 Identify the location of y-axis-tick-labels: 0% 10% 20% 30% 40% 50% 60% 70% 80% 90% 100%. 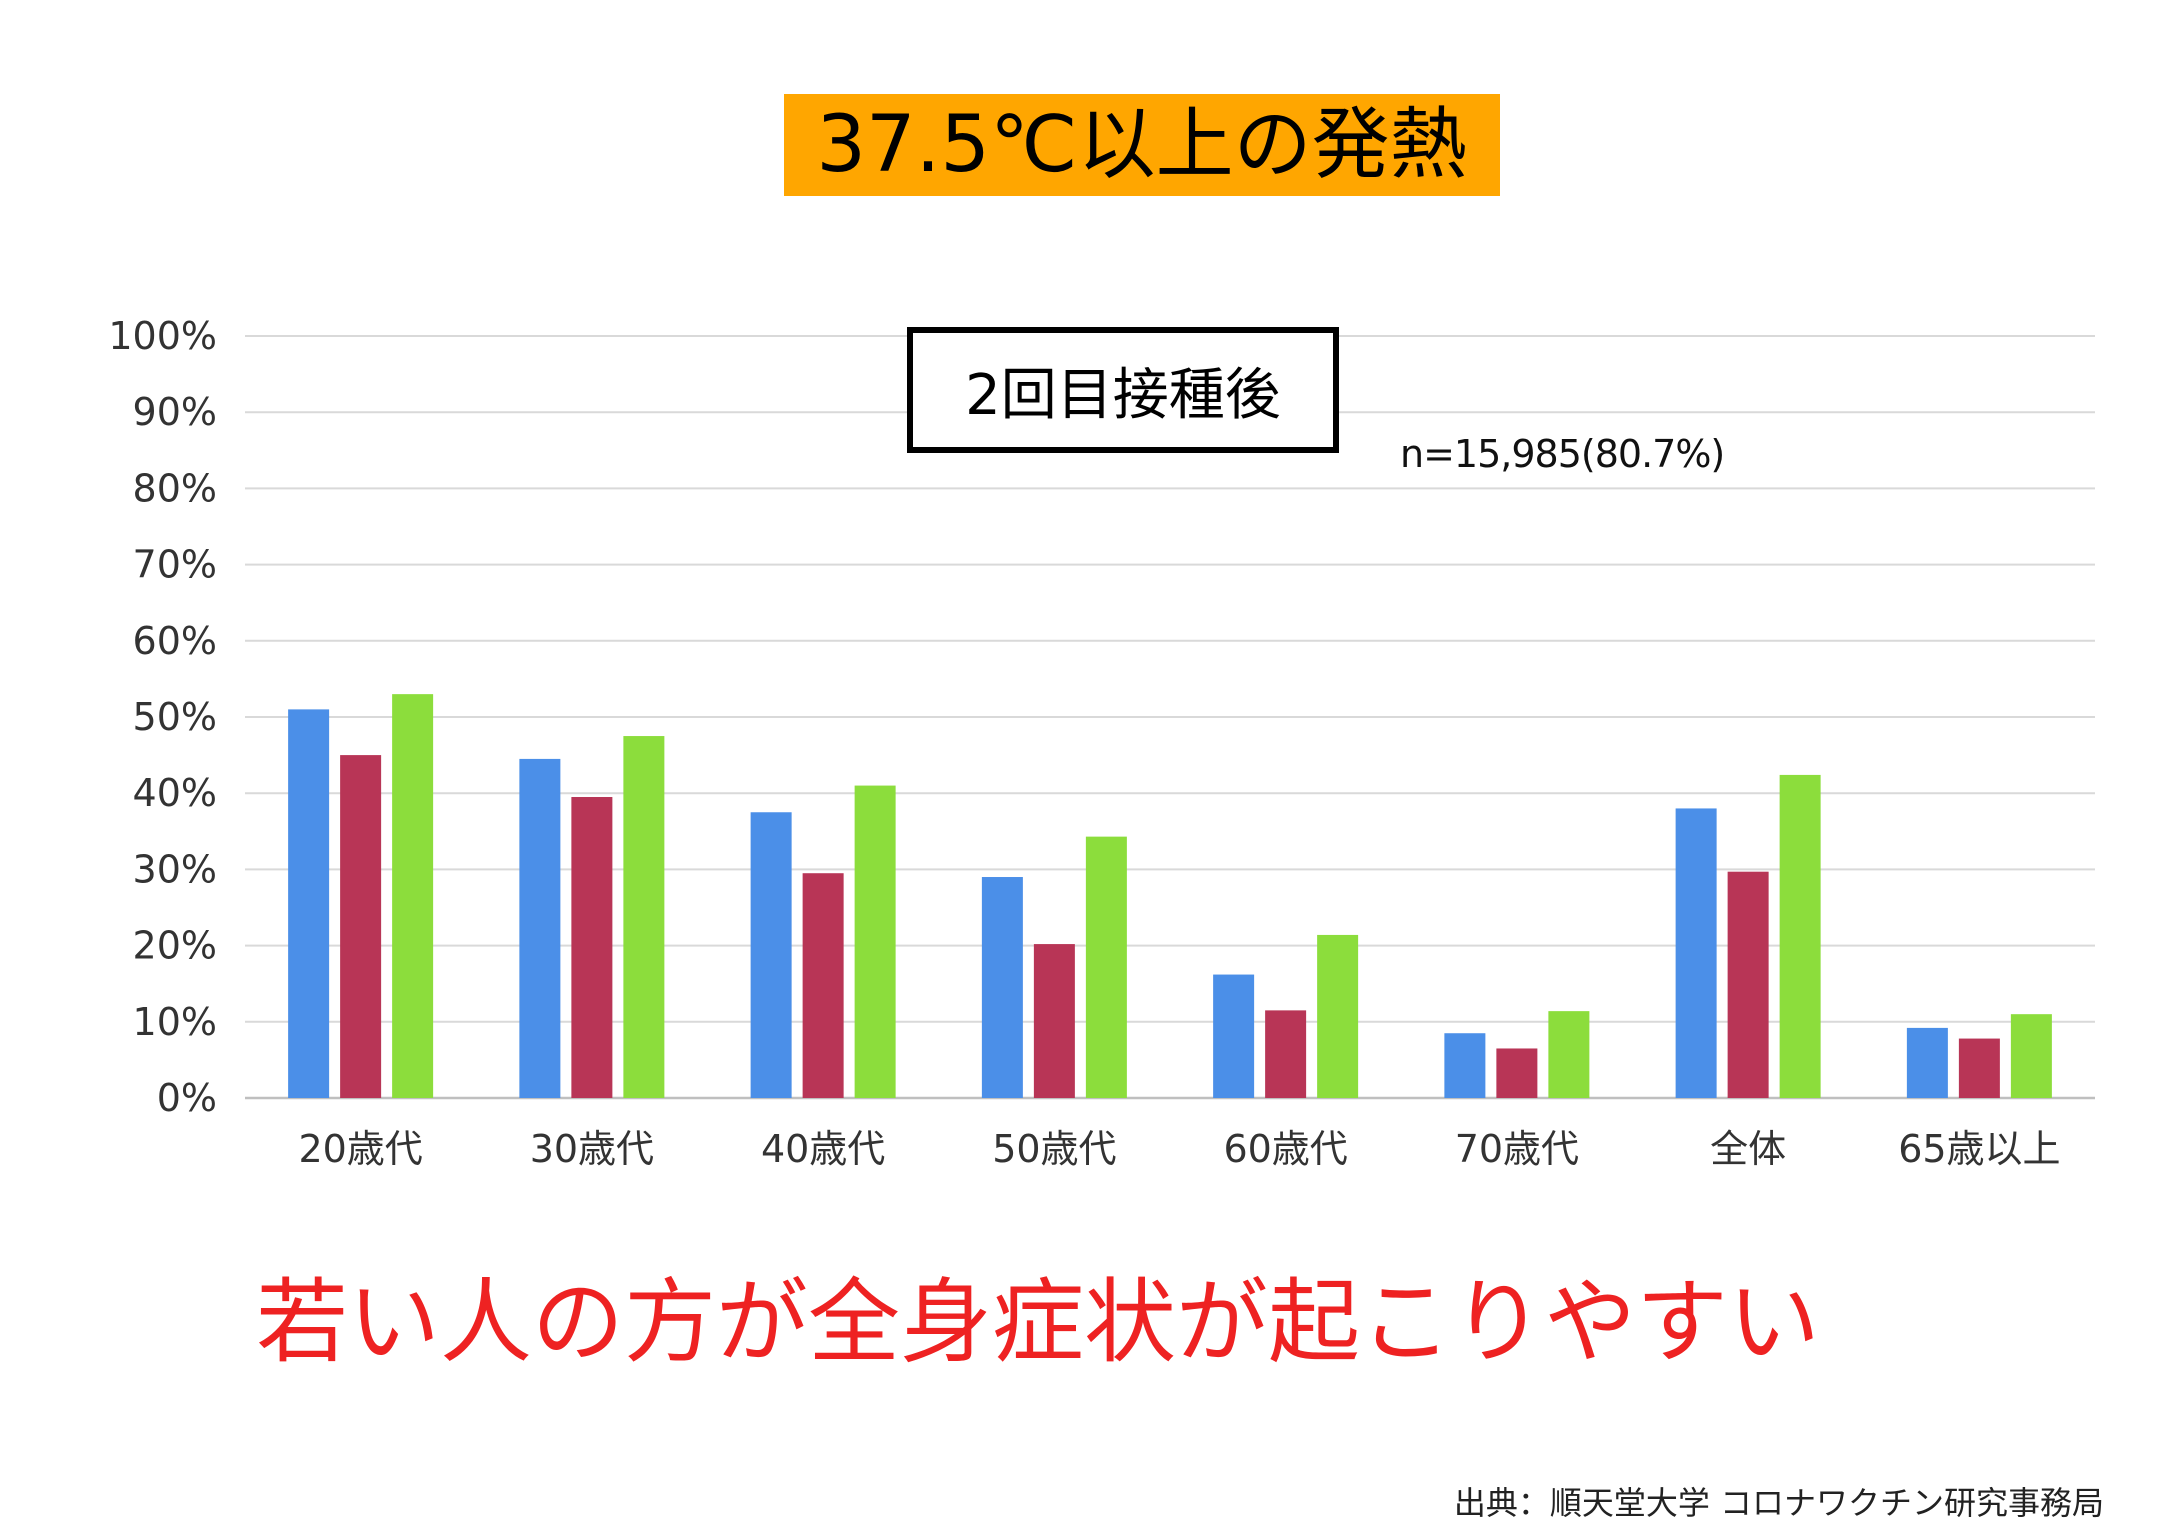
(162, 717).